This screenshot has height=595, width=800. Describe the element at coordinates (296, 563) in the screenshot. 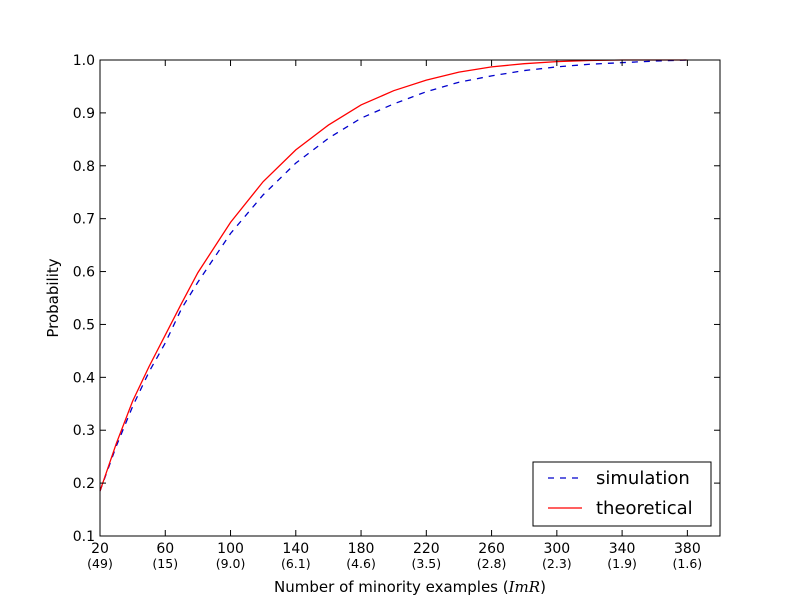

I see `x-tick-sublabel: (6.1)` at that location.